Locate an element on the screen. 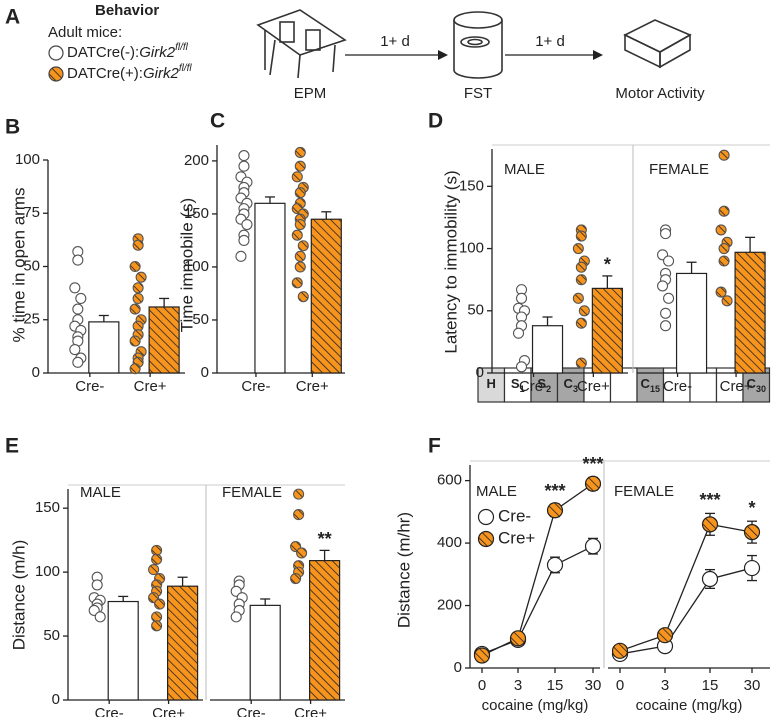 Image resolution: width=777 pixels, height=717 pixels. y-axis-label: Distance (m/hr) is located at coordinates (403, 570).